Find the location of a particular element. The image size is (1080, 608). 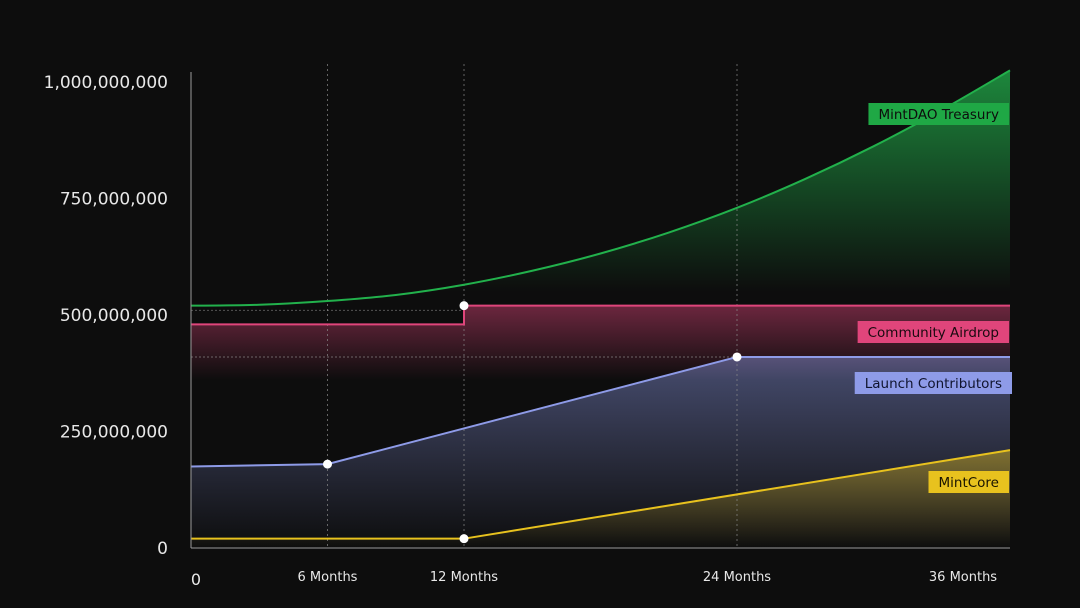

x-tick-label: 36 Months is located at coordinates (963, 577).